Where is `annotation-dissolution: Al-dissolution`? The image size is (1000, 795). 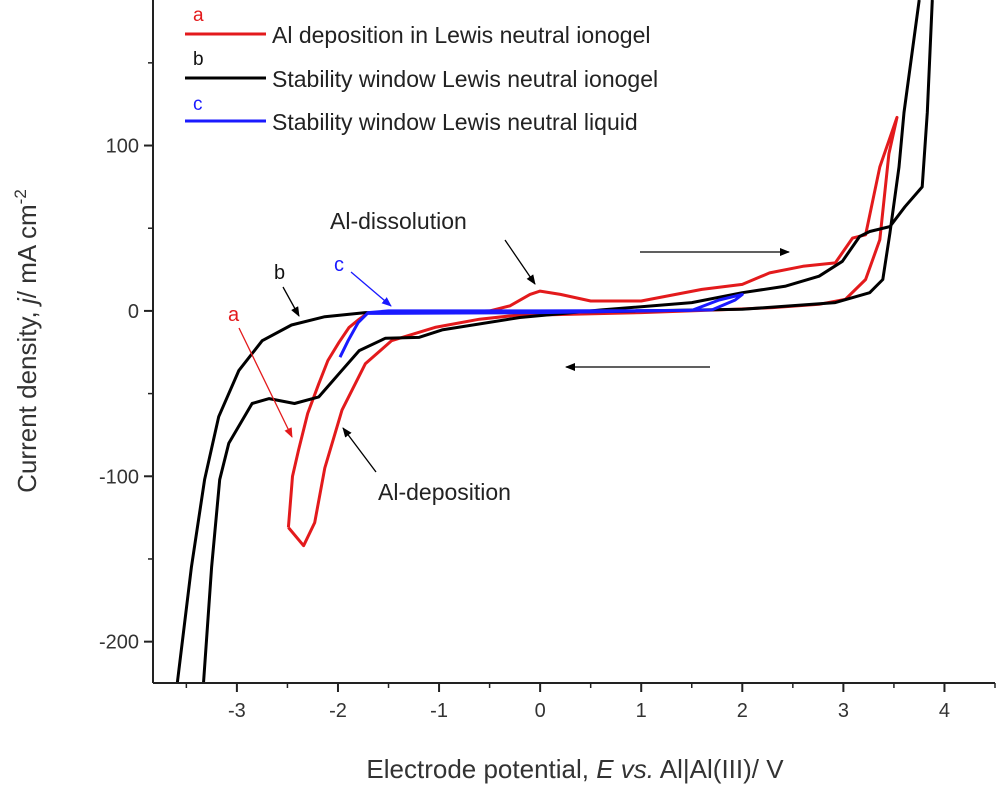
annotation-dissolution: Al-dissolution is located at coordinates (398, 221).